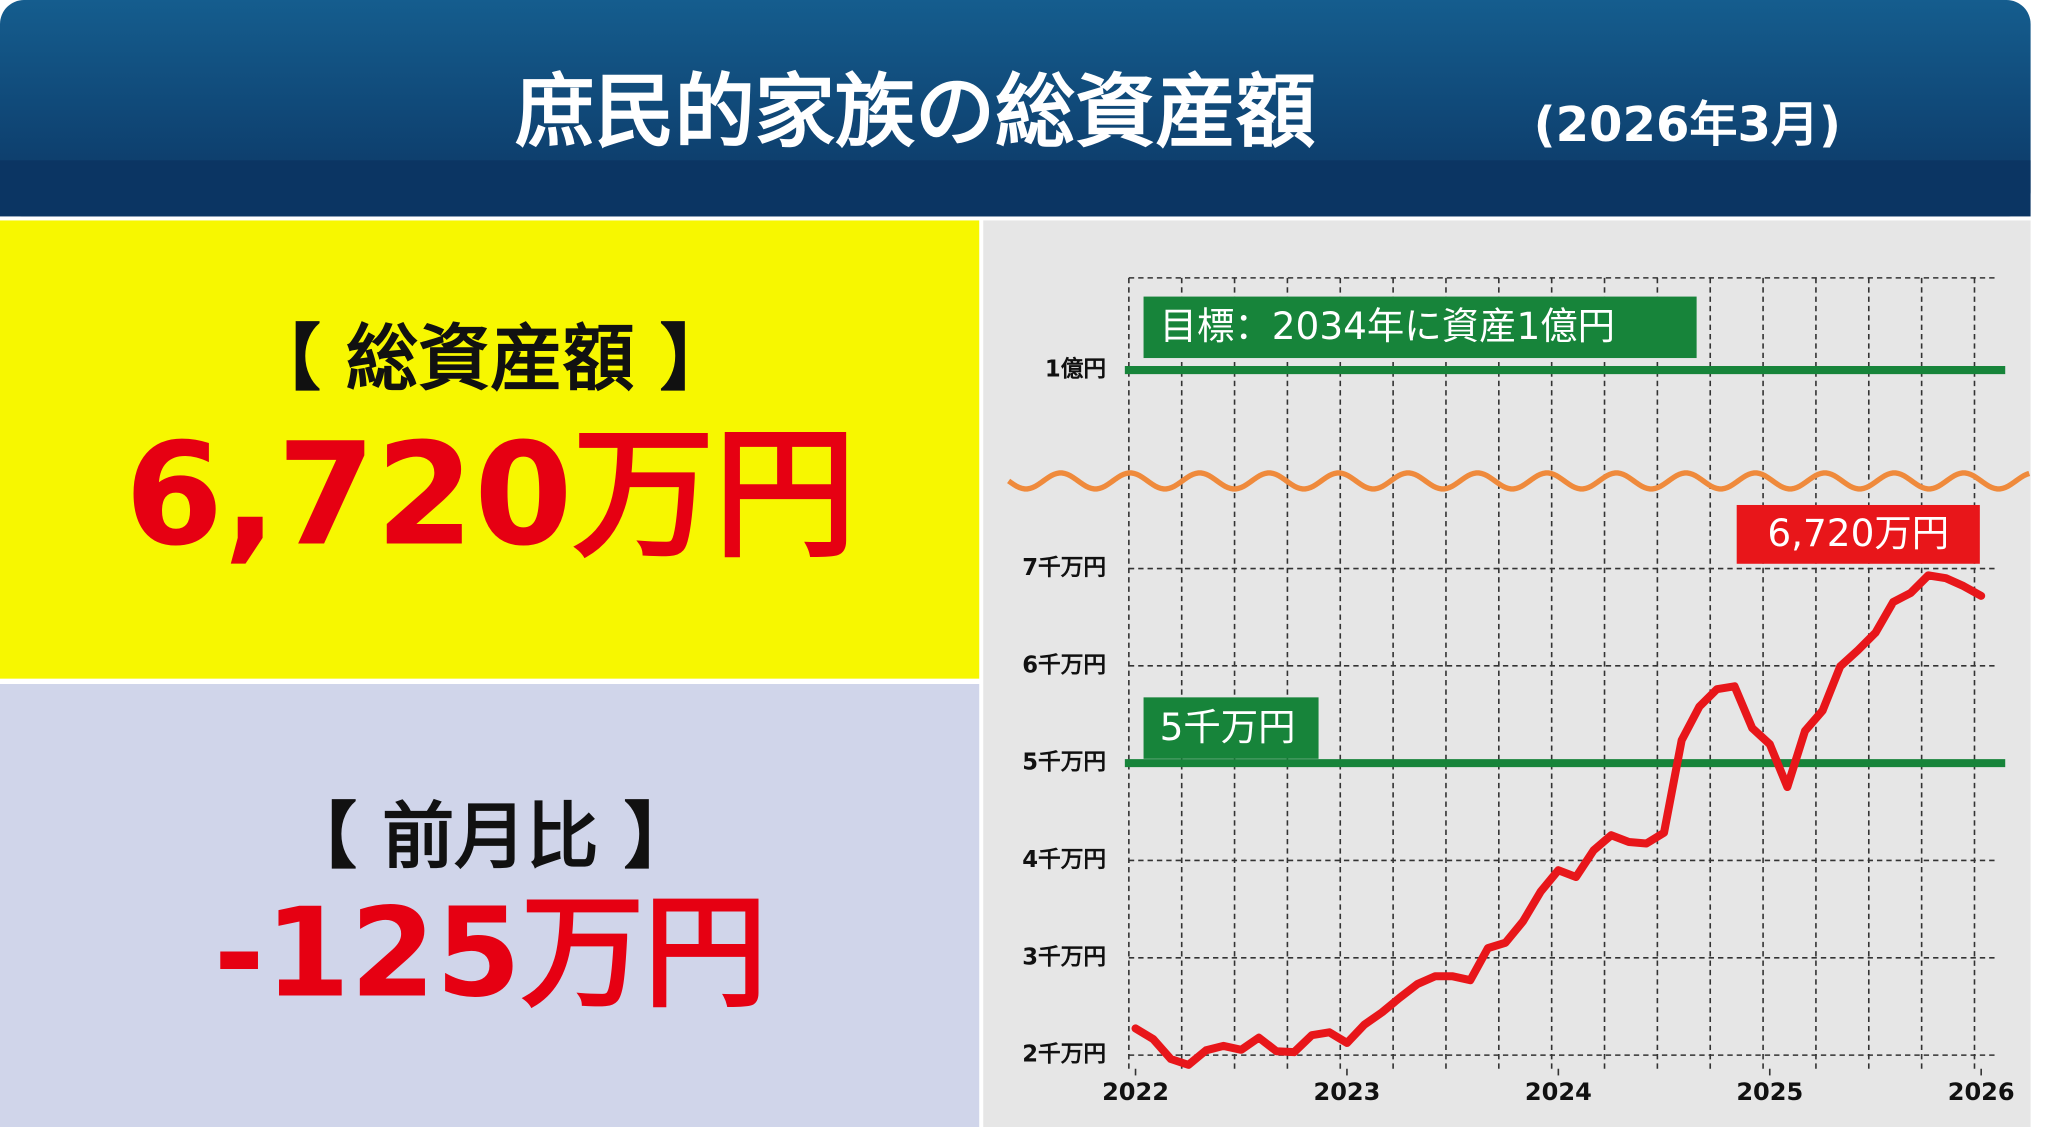  What do you see at coordinates (1064, 957) in the screenshot?
I see `y-tick-label: 3千万円` at bounding box center [1064, 957].